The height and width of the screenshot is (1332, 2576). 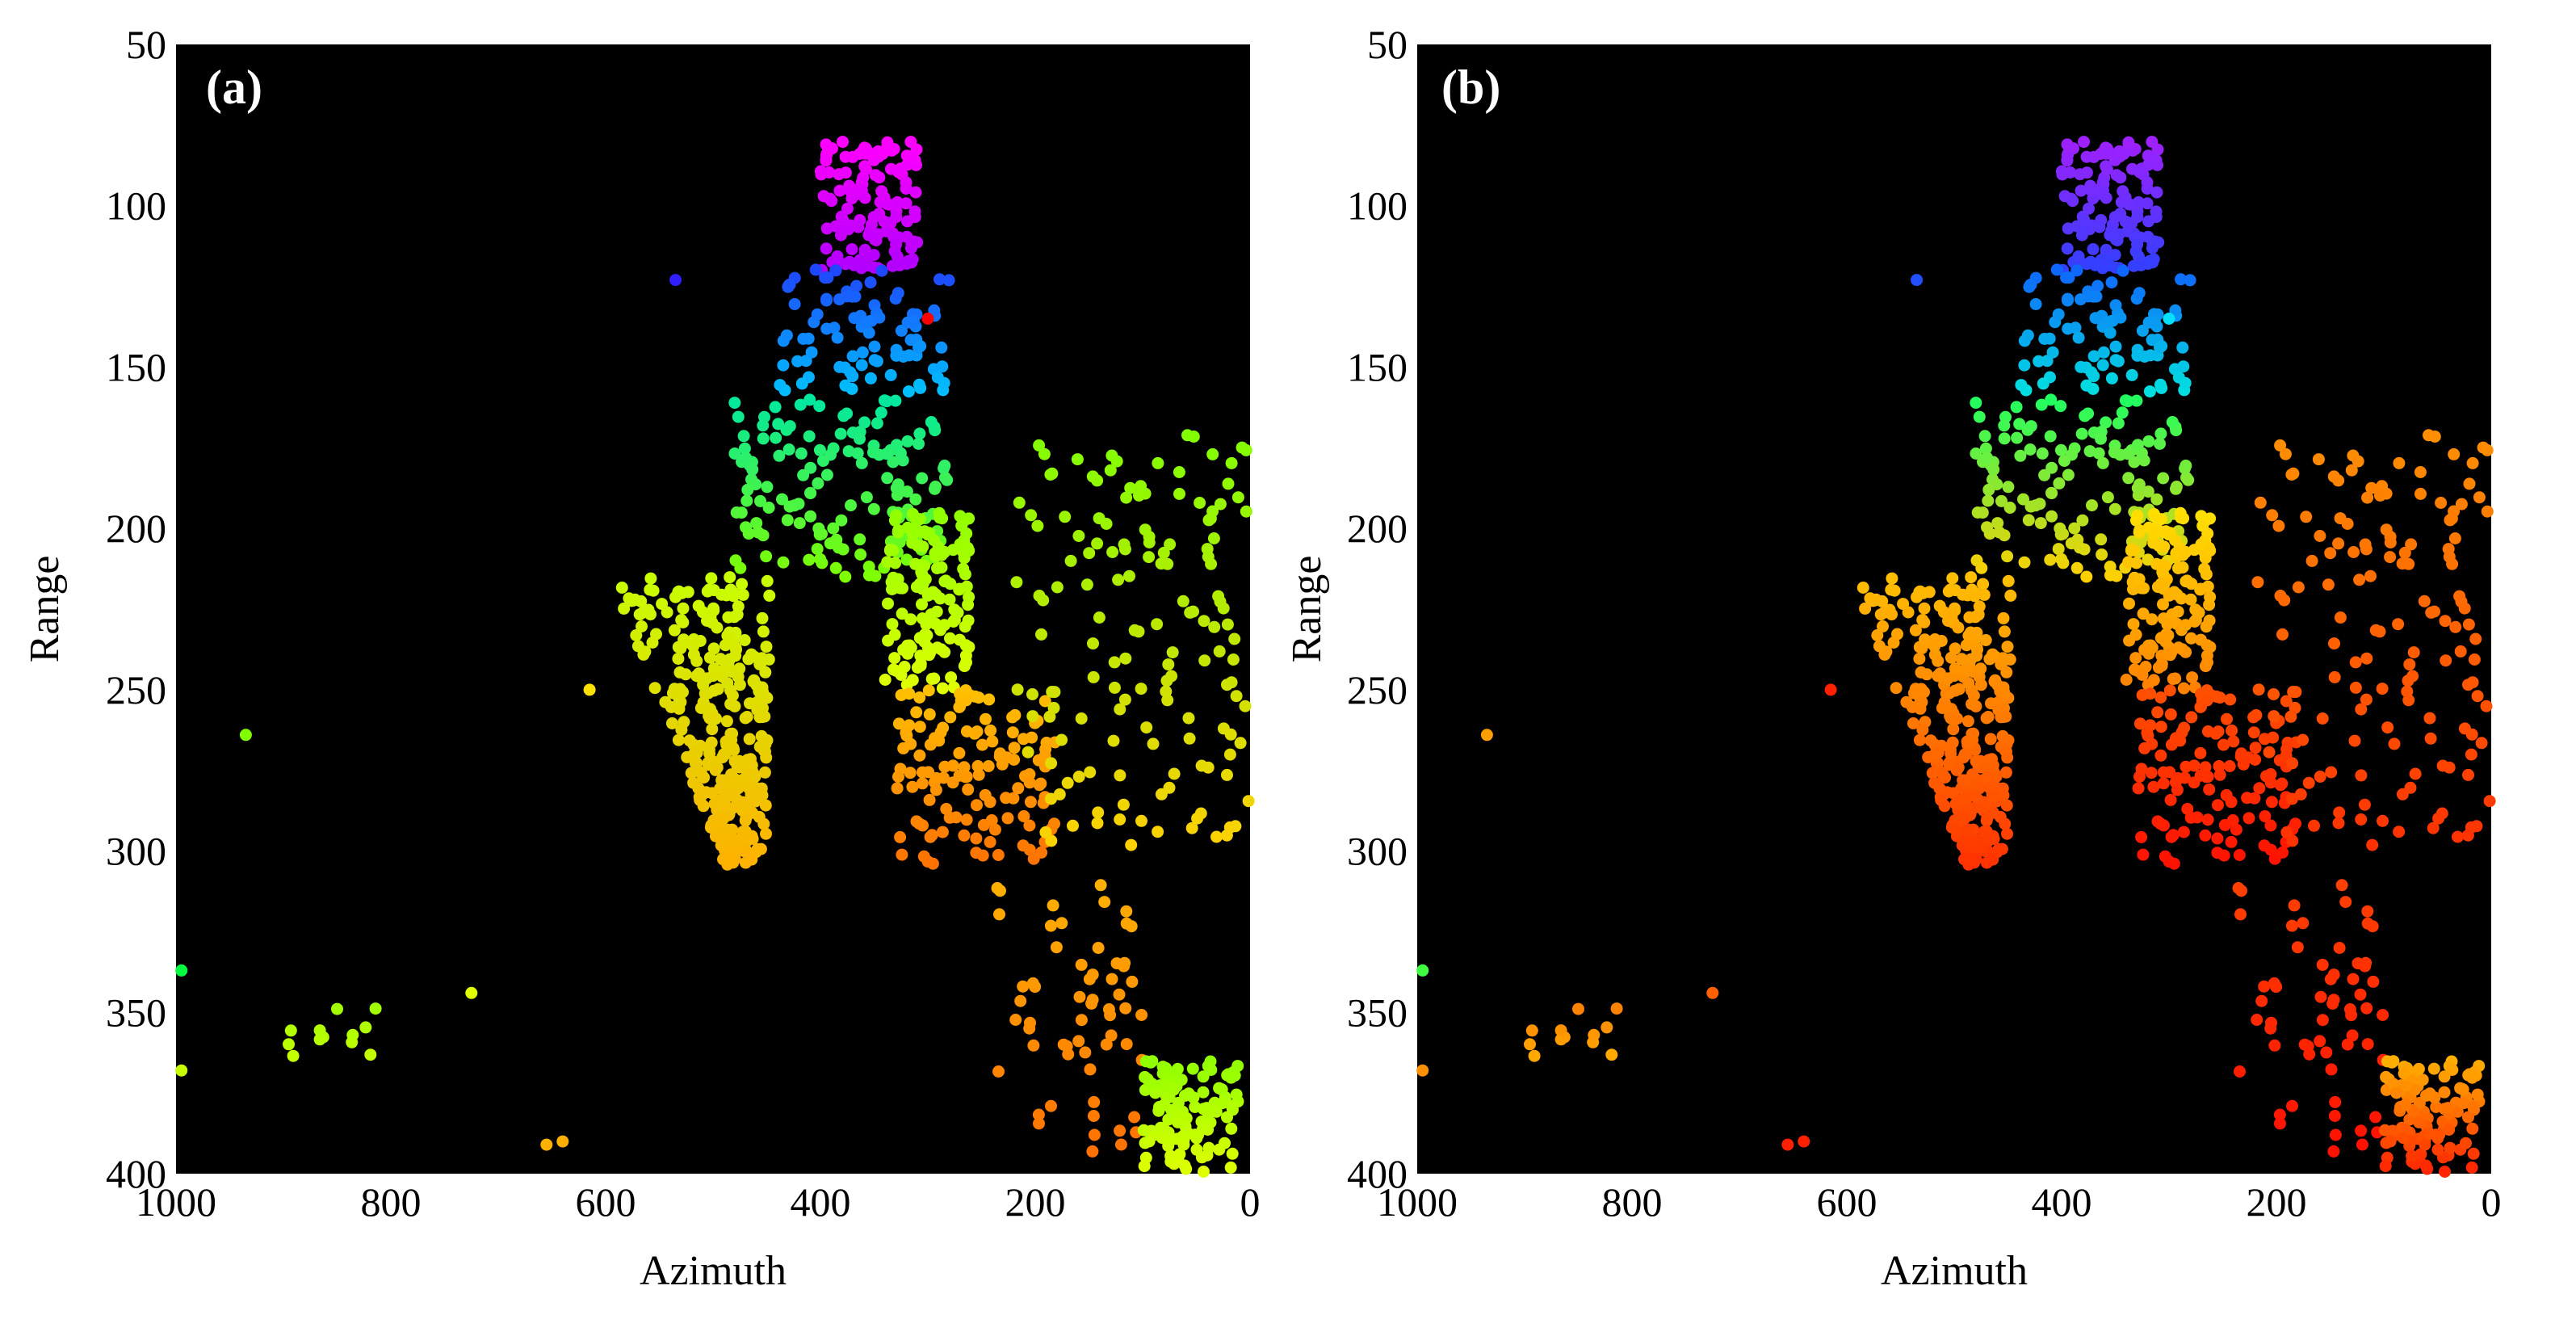 What do you see at coordinates (1377, 366) in the screenshot?
I see `y-tick-label-b: 150` at bounding box center [1377, 366].